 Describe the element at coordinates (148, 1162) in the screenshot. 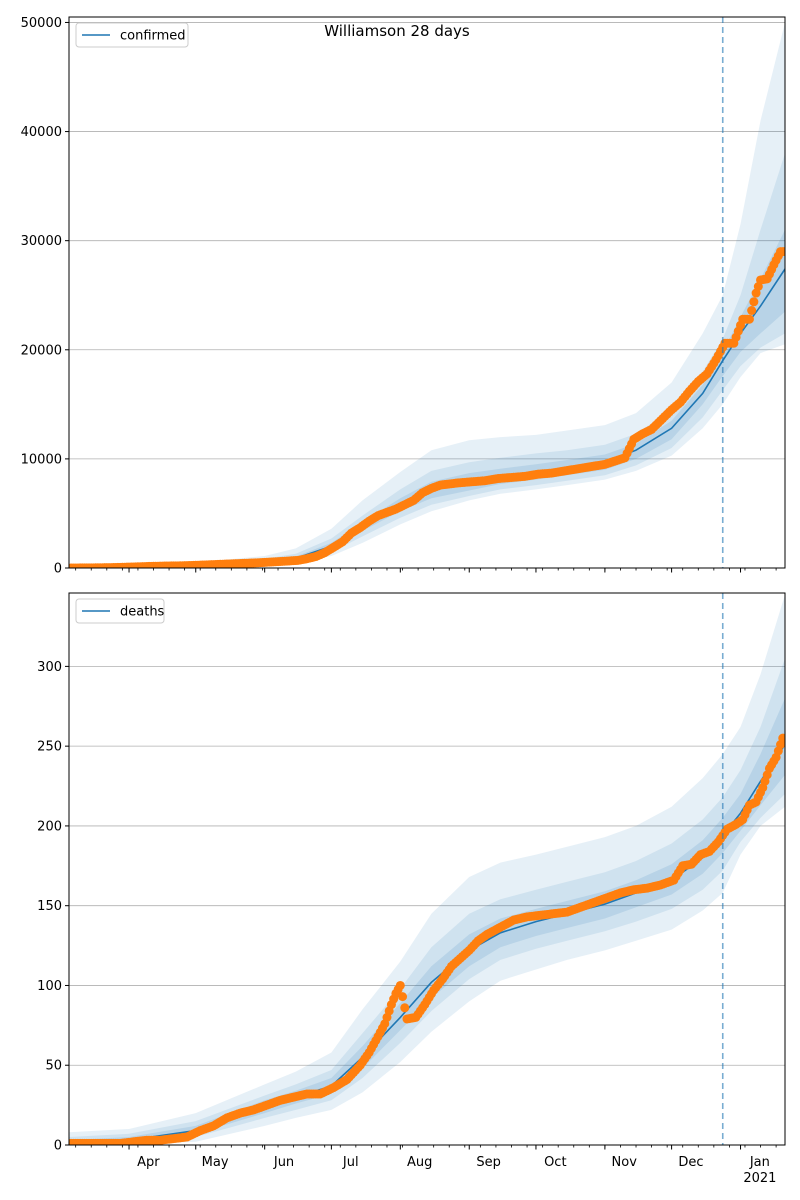

I see `x-tick-label: Apr` at that location.